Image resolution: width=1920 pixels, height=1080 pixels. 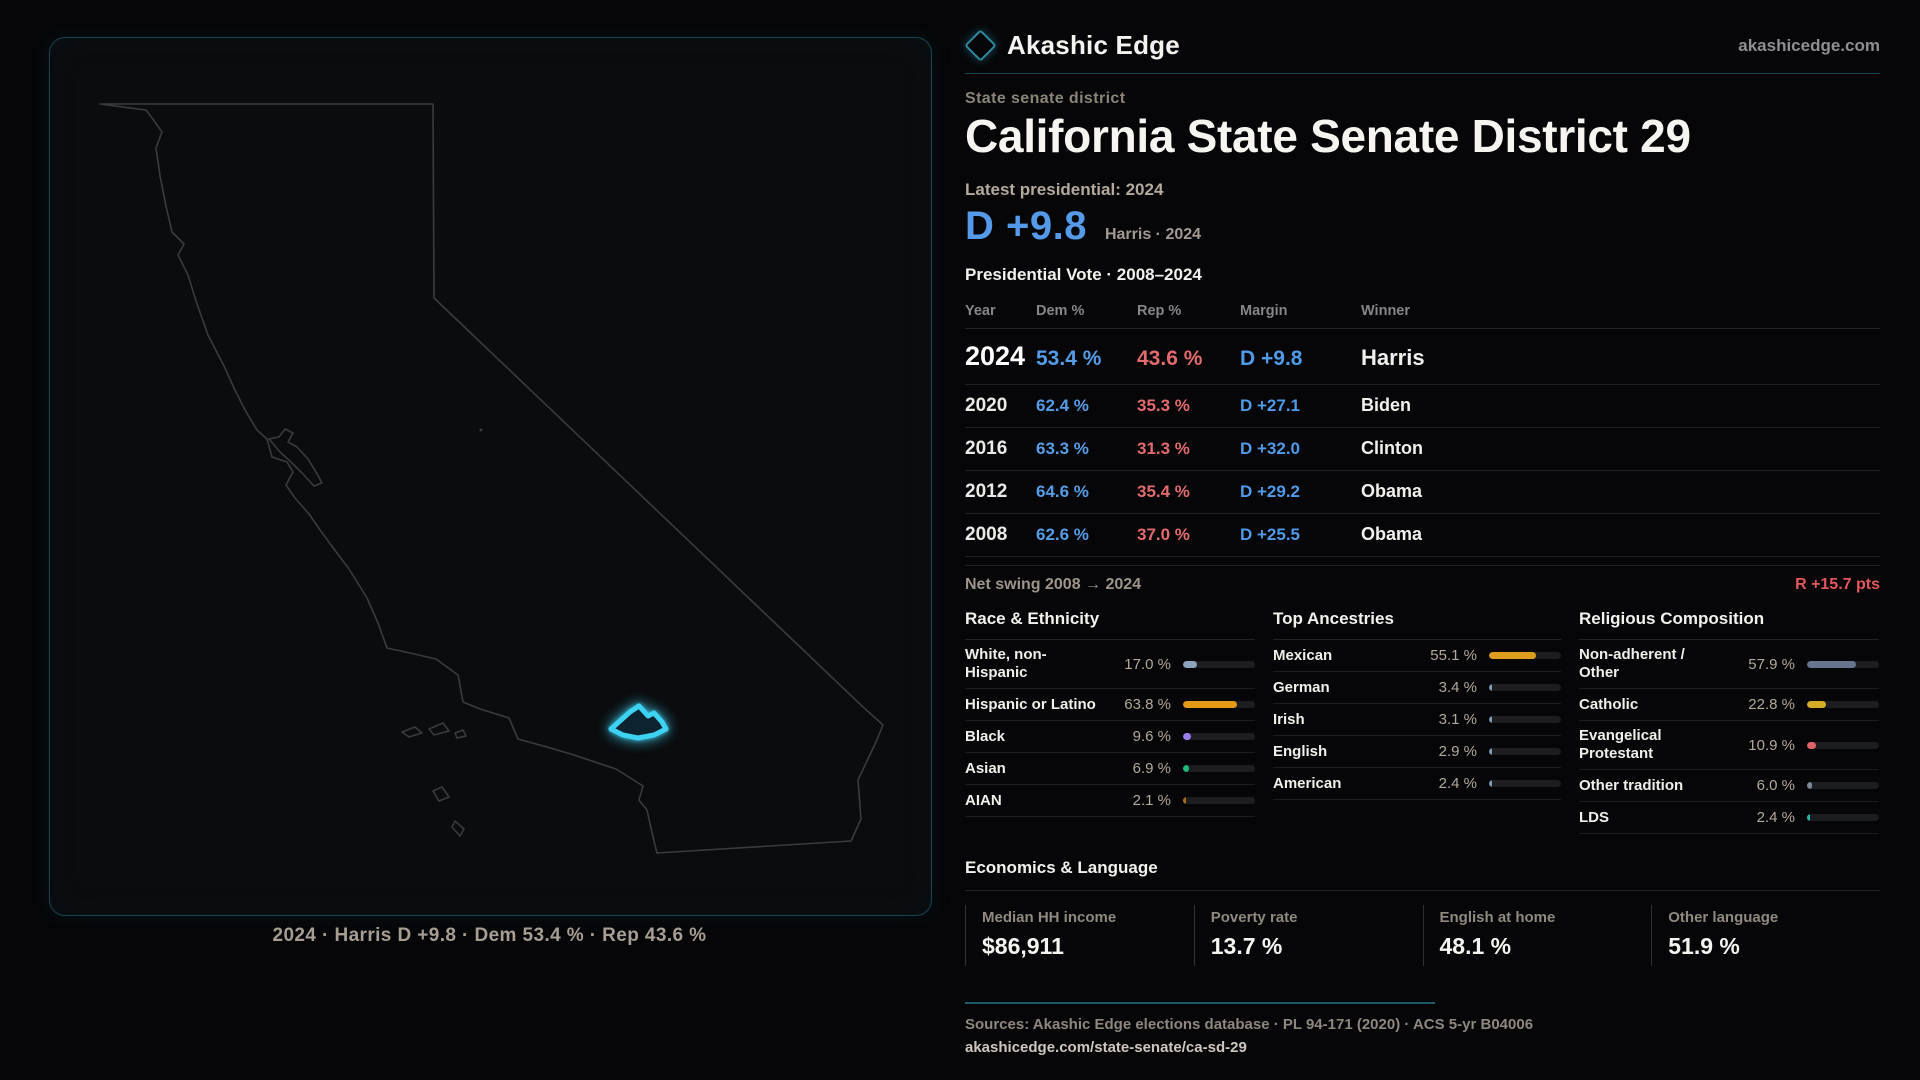 I want to click on list-item: Mexican 55.1 %, so click(x=1417, y=656).